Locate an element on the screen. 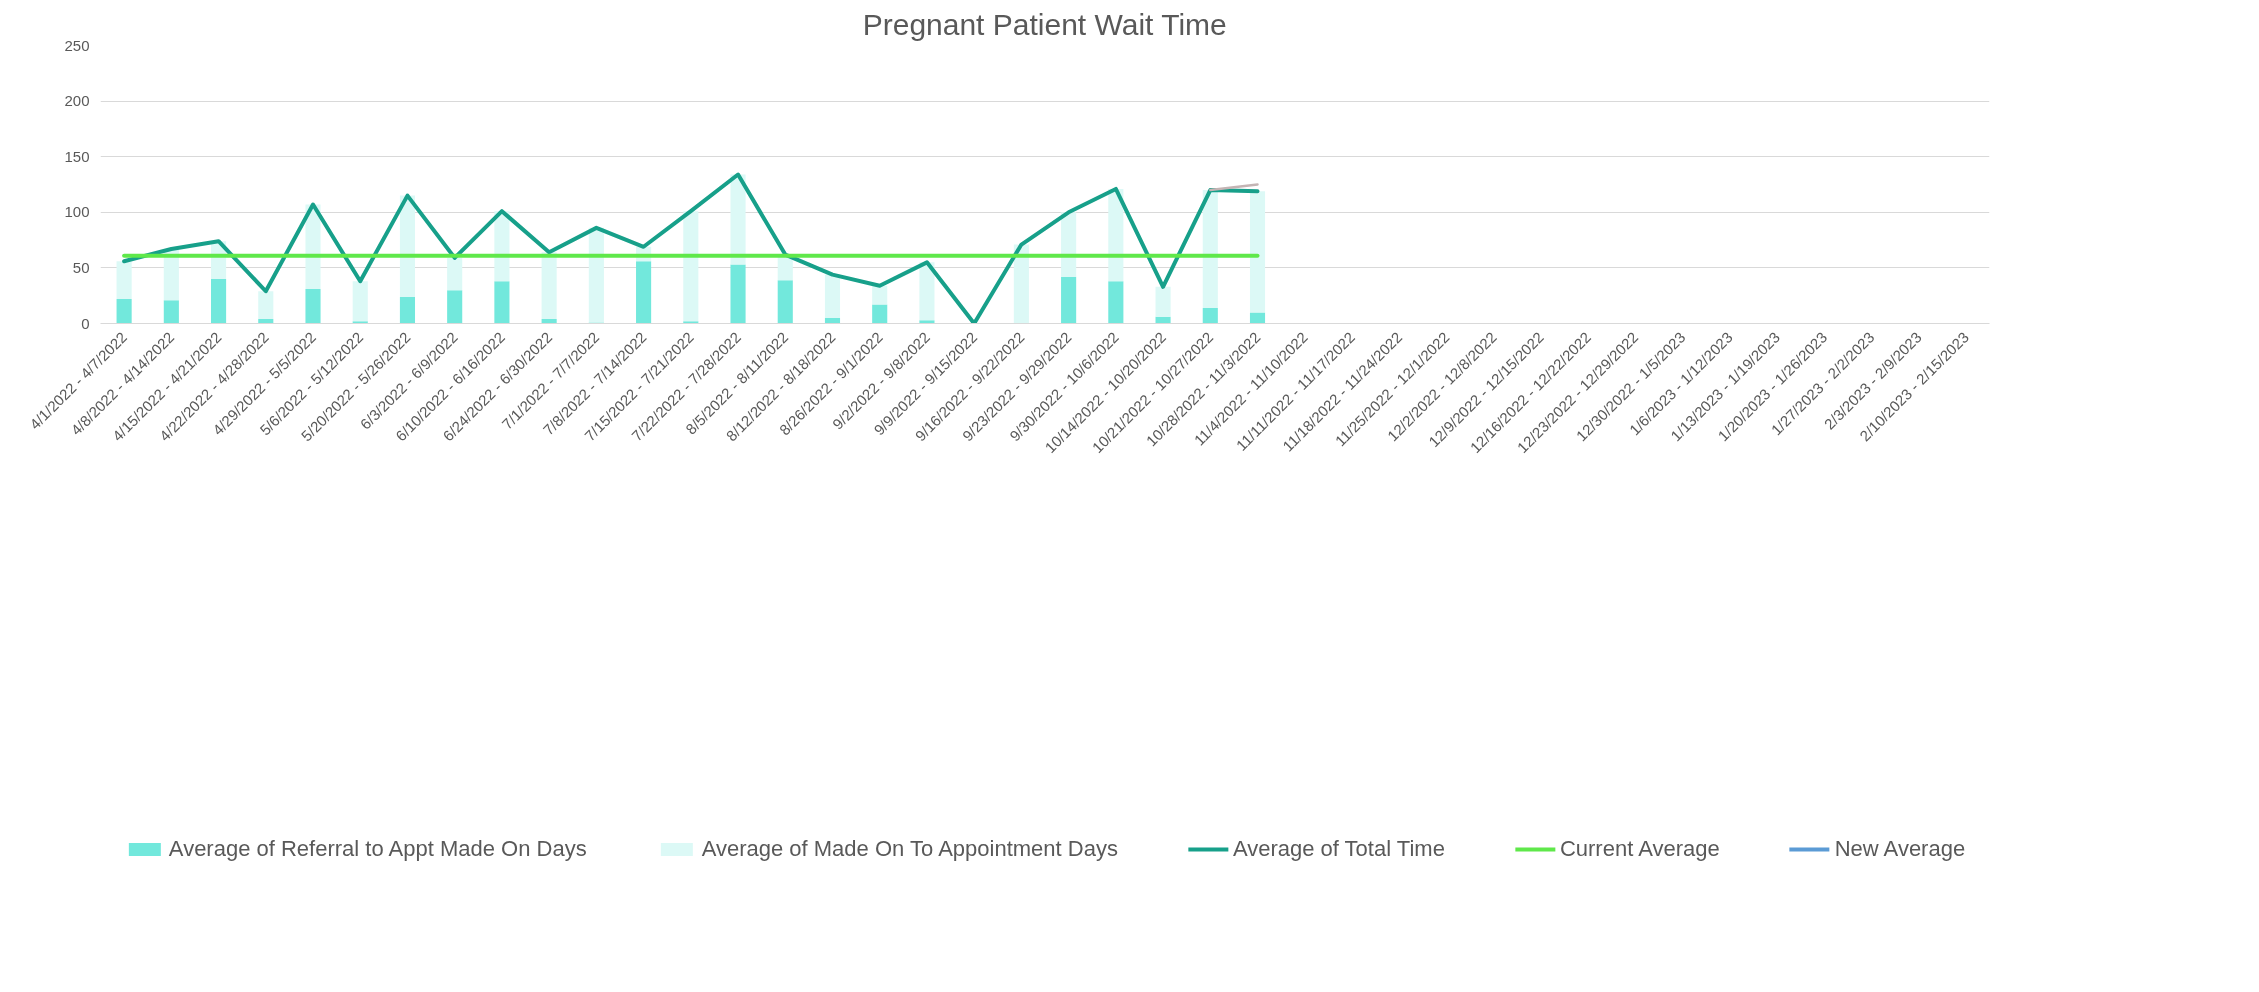 This screenshot has width=2259, height=992. legend-label: Average of Referral to Appt Made On Days is located at coordinates (377, 848).